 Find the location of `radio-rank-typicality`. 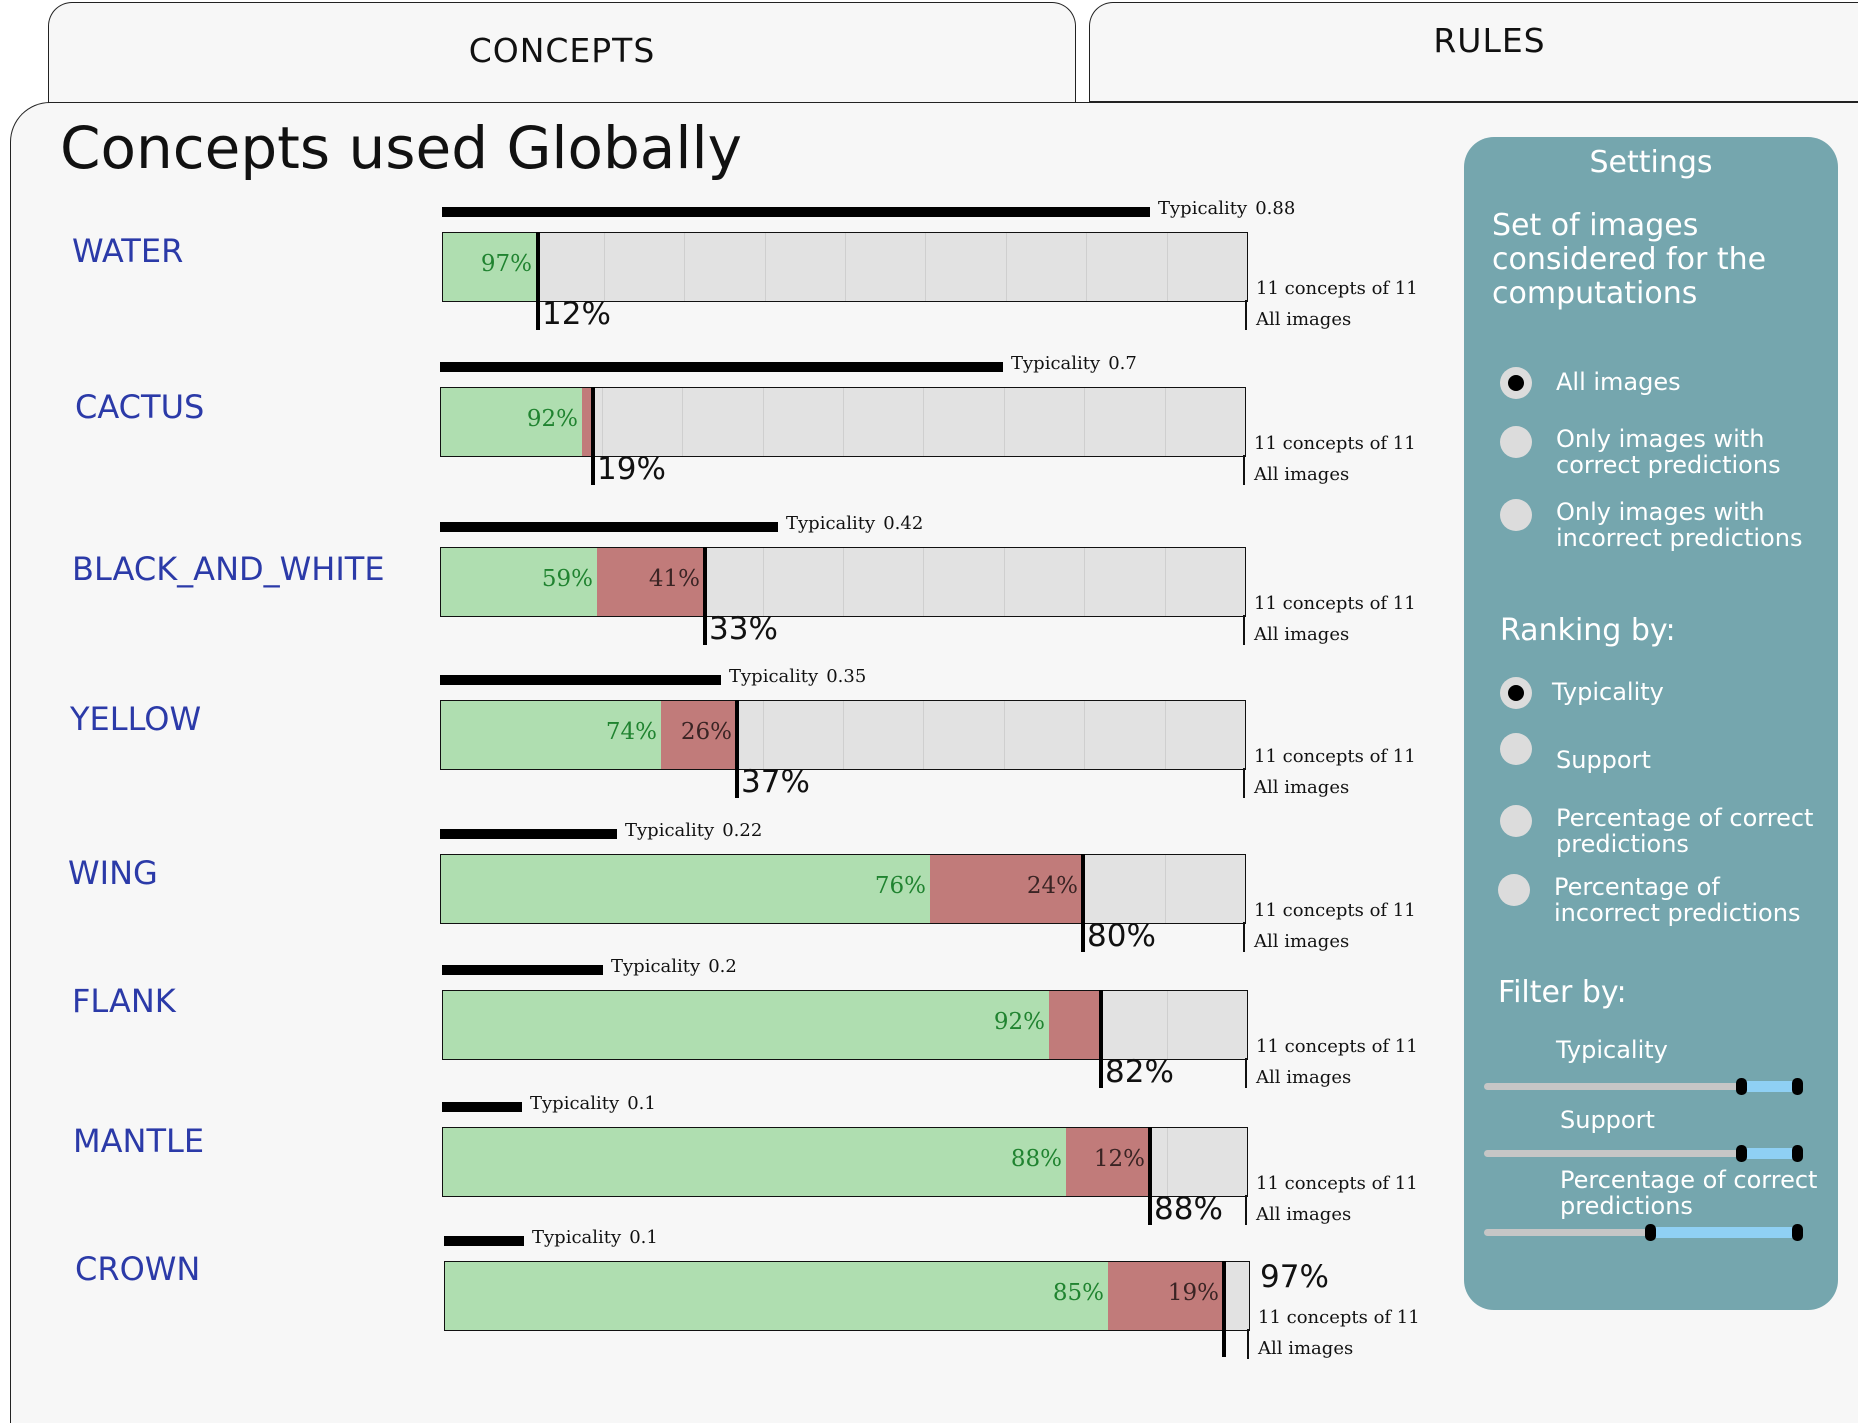

radio-rank-typicality is located at coordinates (1516, 693).